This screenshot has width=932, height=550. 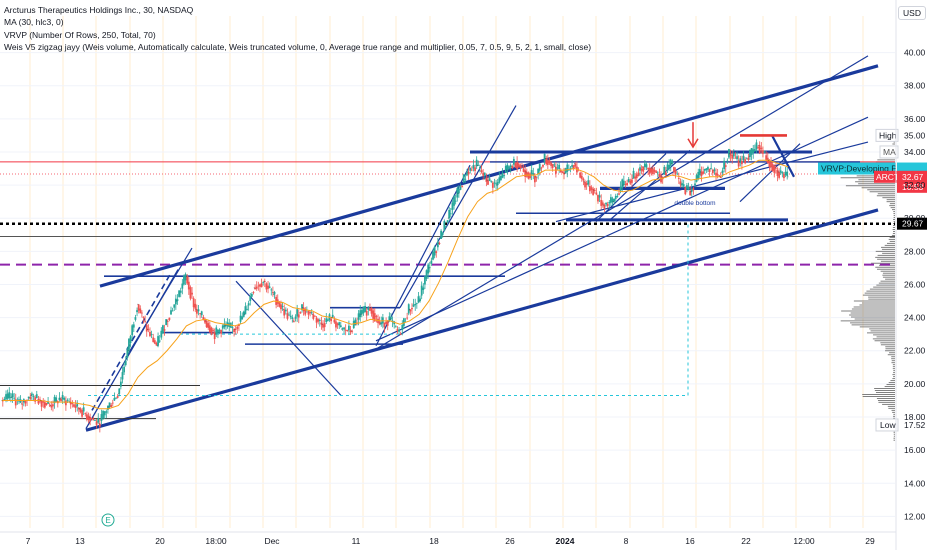 What do you see at coordinates (912, 13) in the screenshot?
I see `currency-badge: USD` at bounding box center [912, 13].